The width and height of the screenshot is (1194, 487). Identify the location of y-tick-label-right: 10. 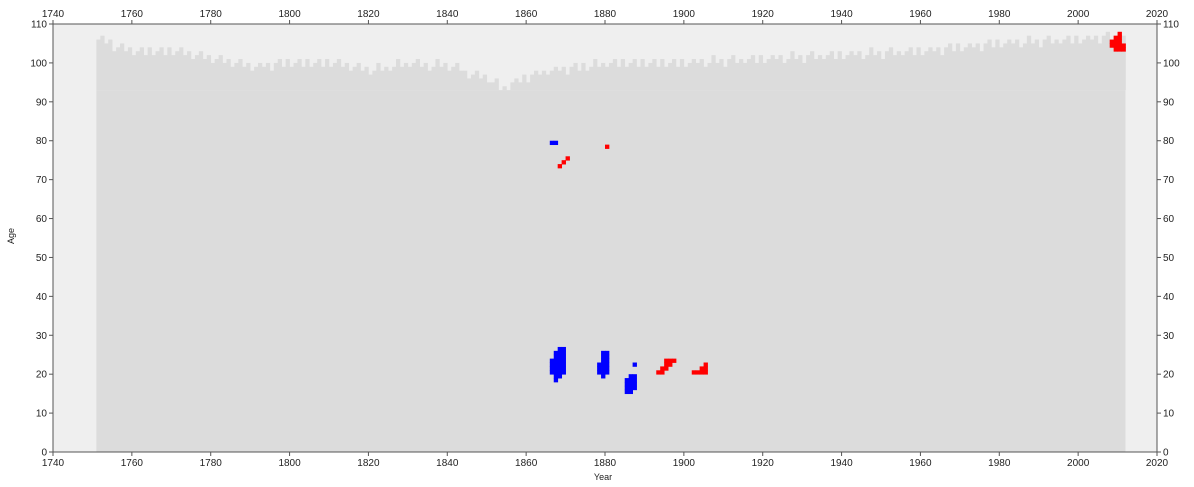
(1169, 414).